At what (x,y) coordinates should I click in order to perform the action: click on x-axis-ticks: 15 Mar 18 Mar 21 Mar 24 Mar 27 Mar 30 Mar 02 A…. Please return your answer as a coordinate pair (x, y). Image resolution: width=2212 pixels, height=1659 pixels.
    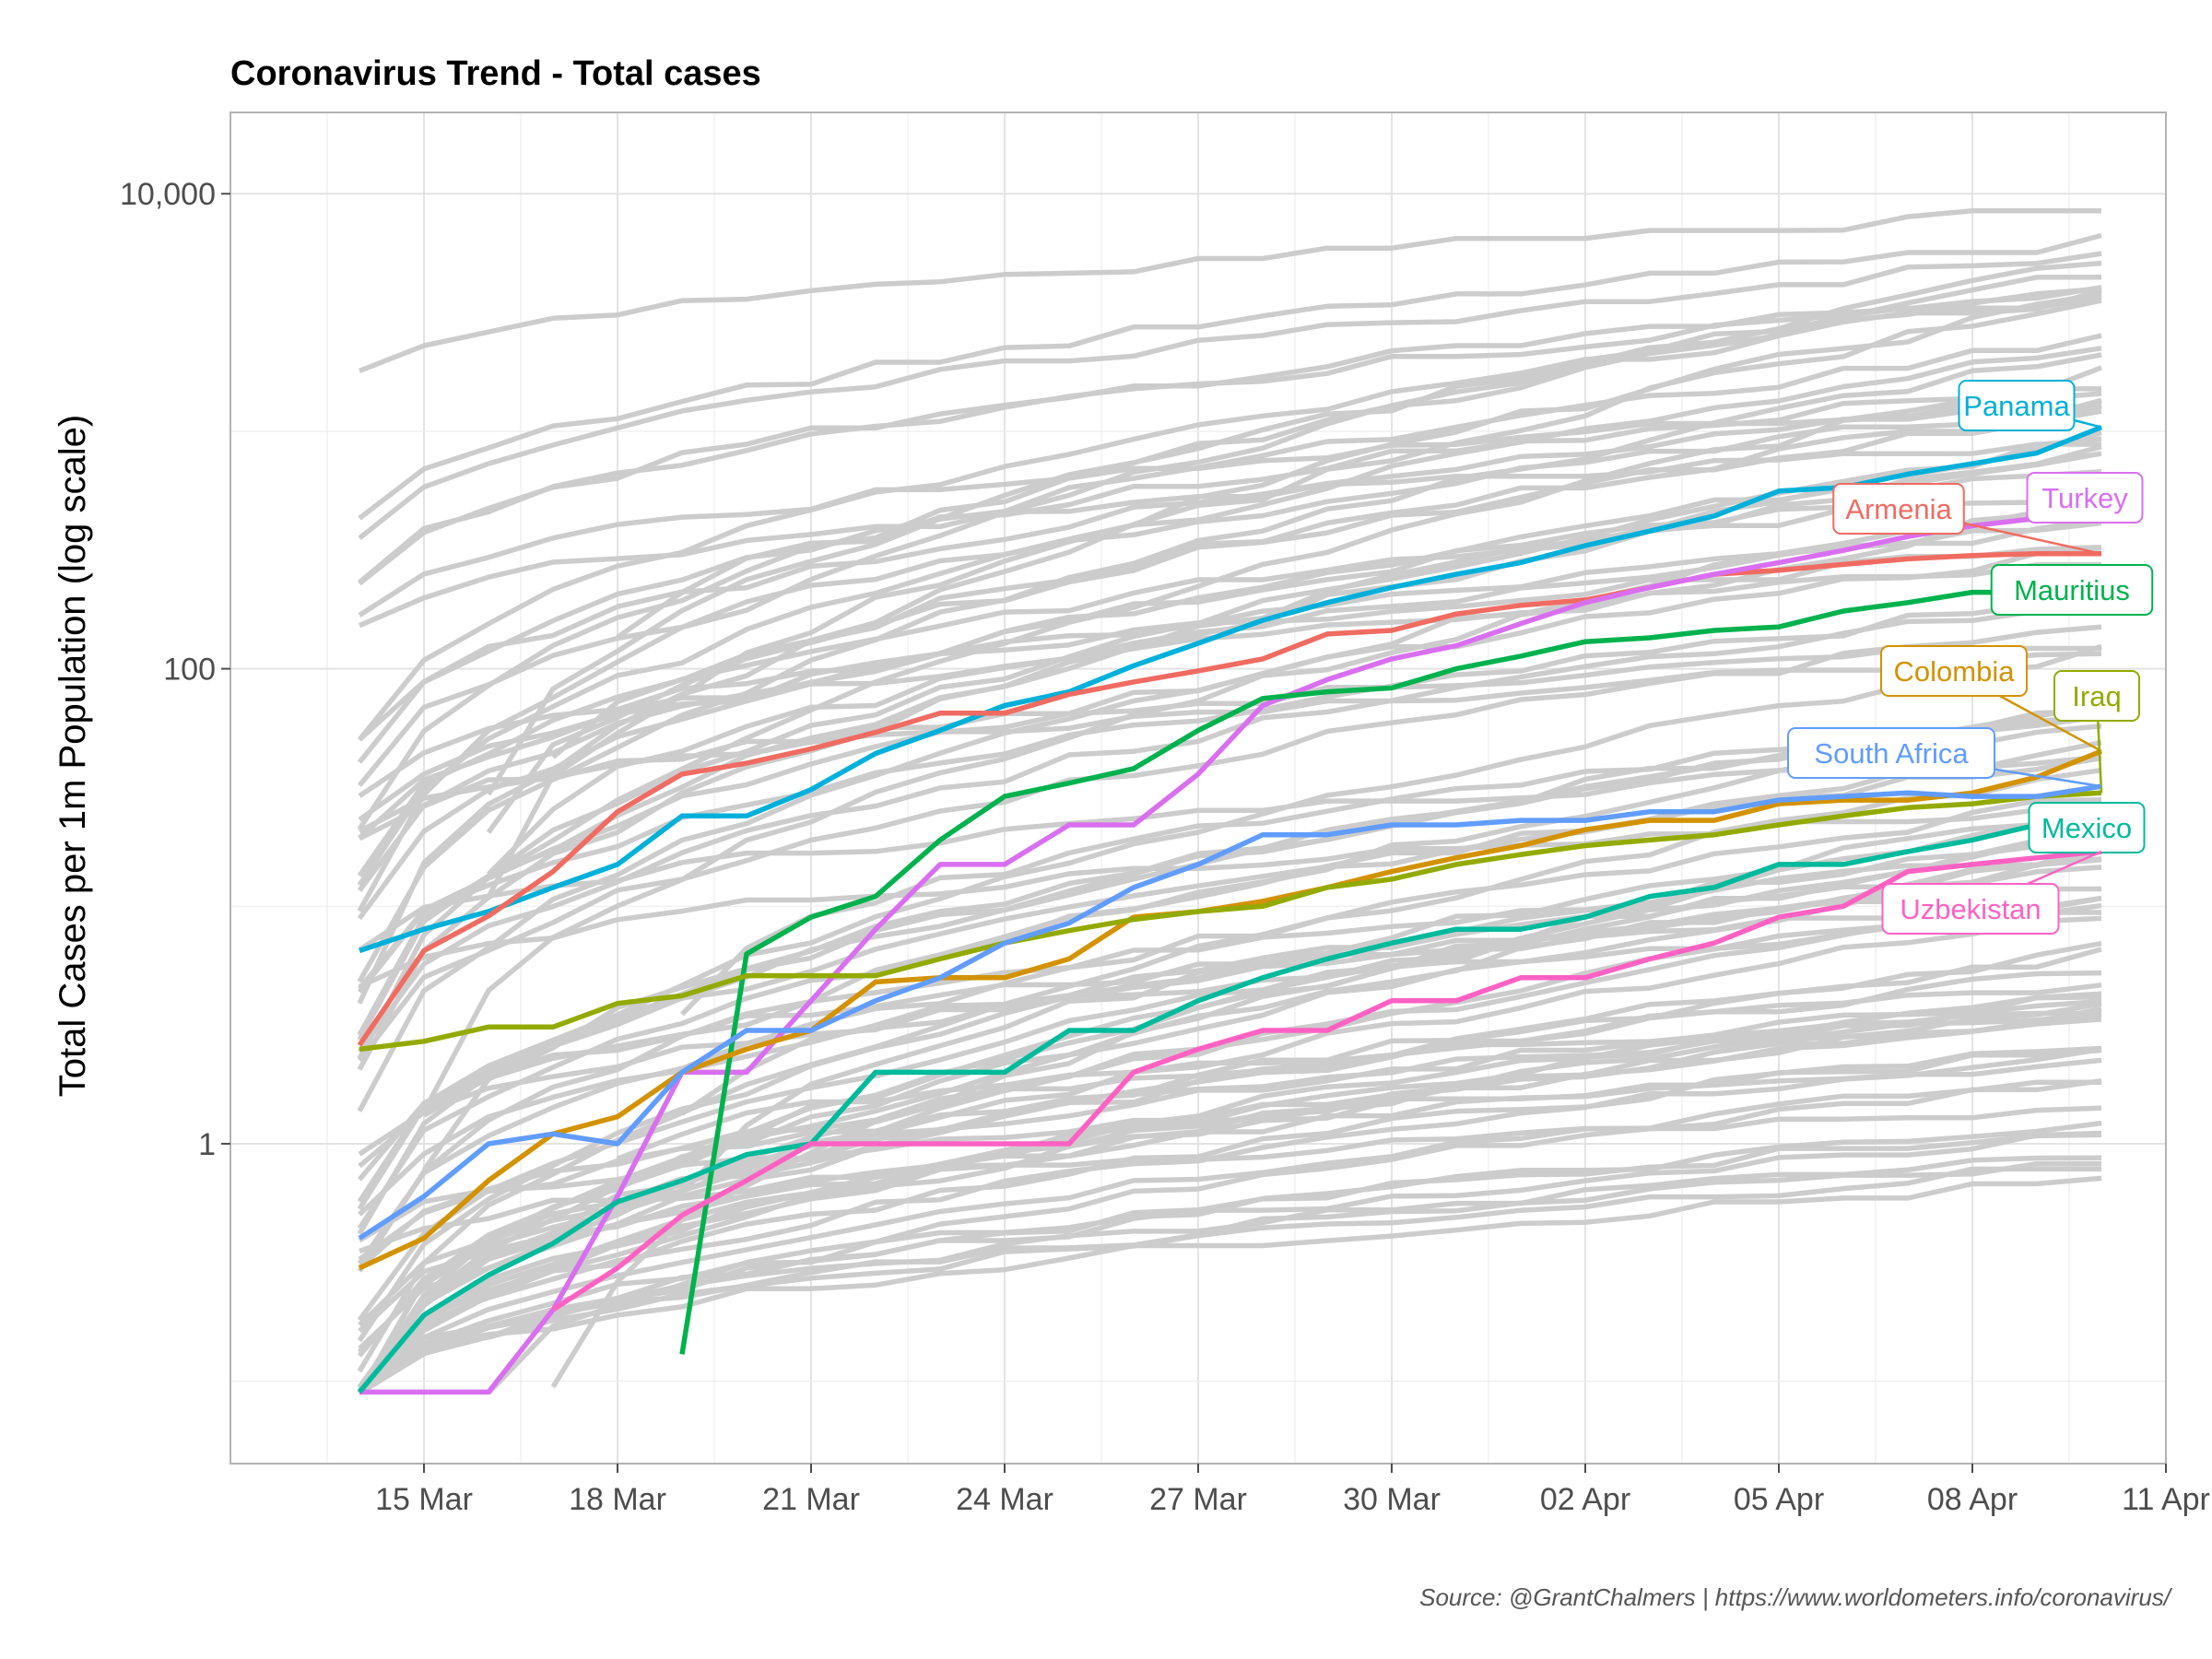
    Looking at the image, I should click on (1292, 1490).